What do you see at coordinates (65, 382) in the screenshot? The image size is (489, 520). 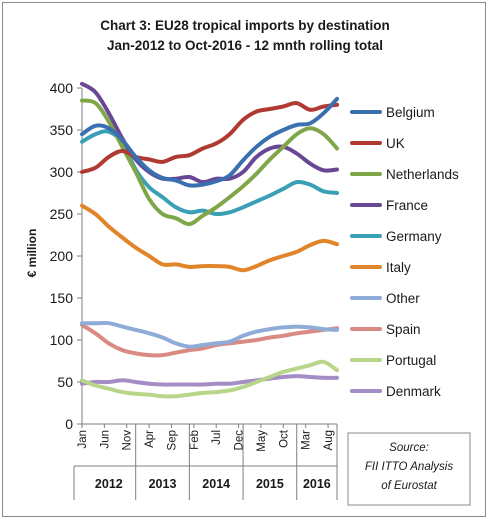 I see `y-tick-label: 50` at bounding box center [65, 382].